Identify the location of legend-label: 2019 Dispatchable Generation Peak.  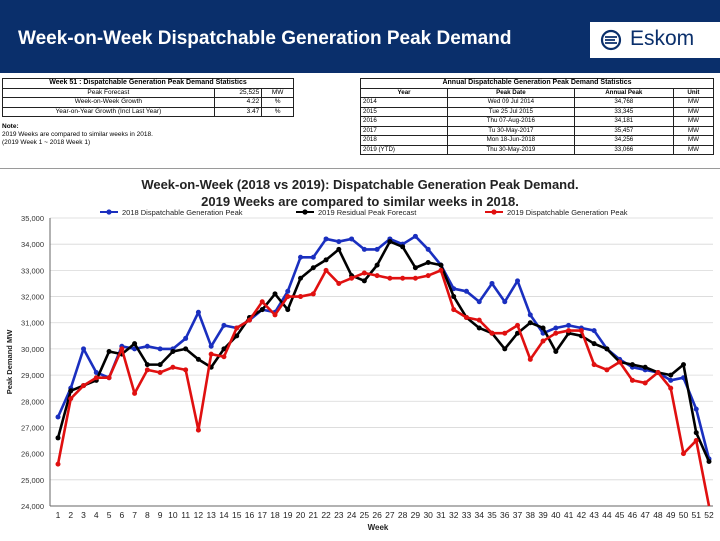
(567, 212).